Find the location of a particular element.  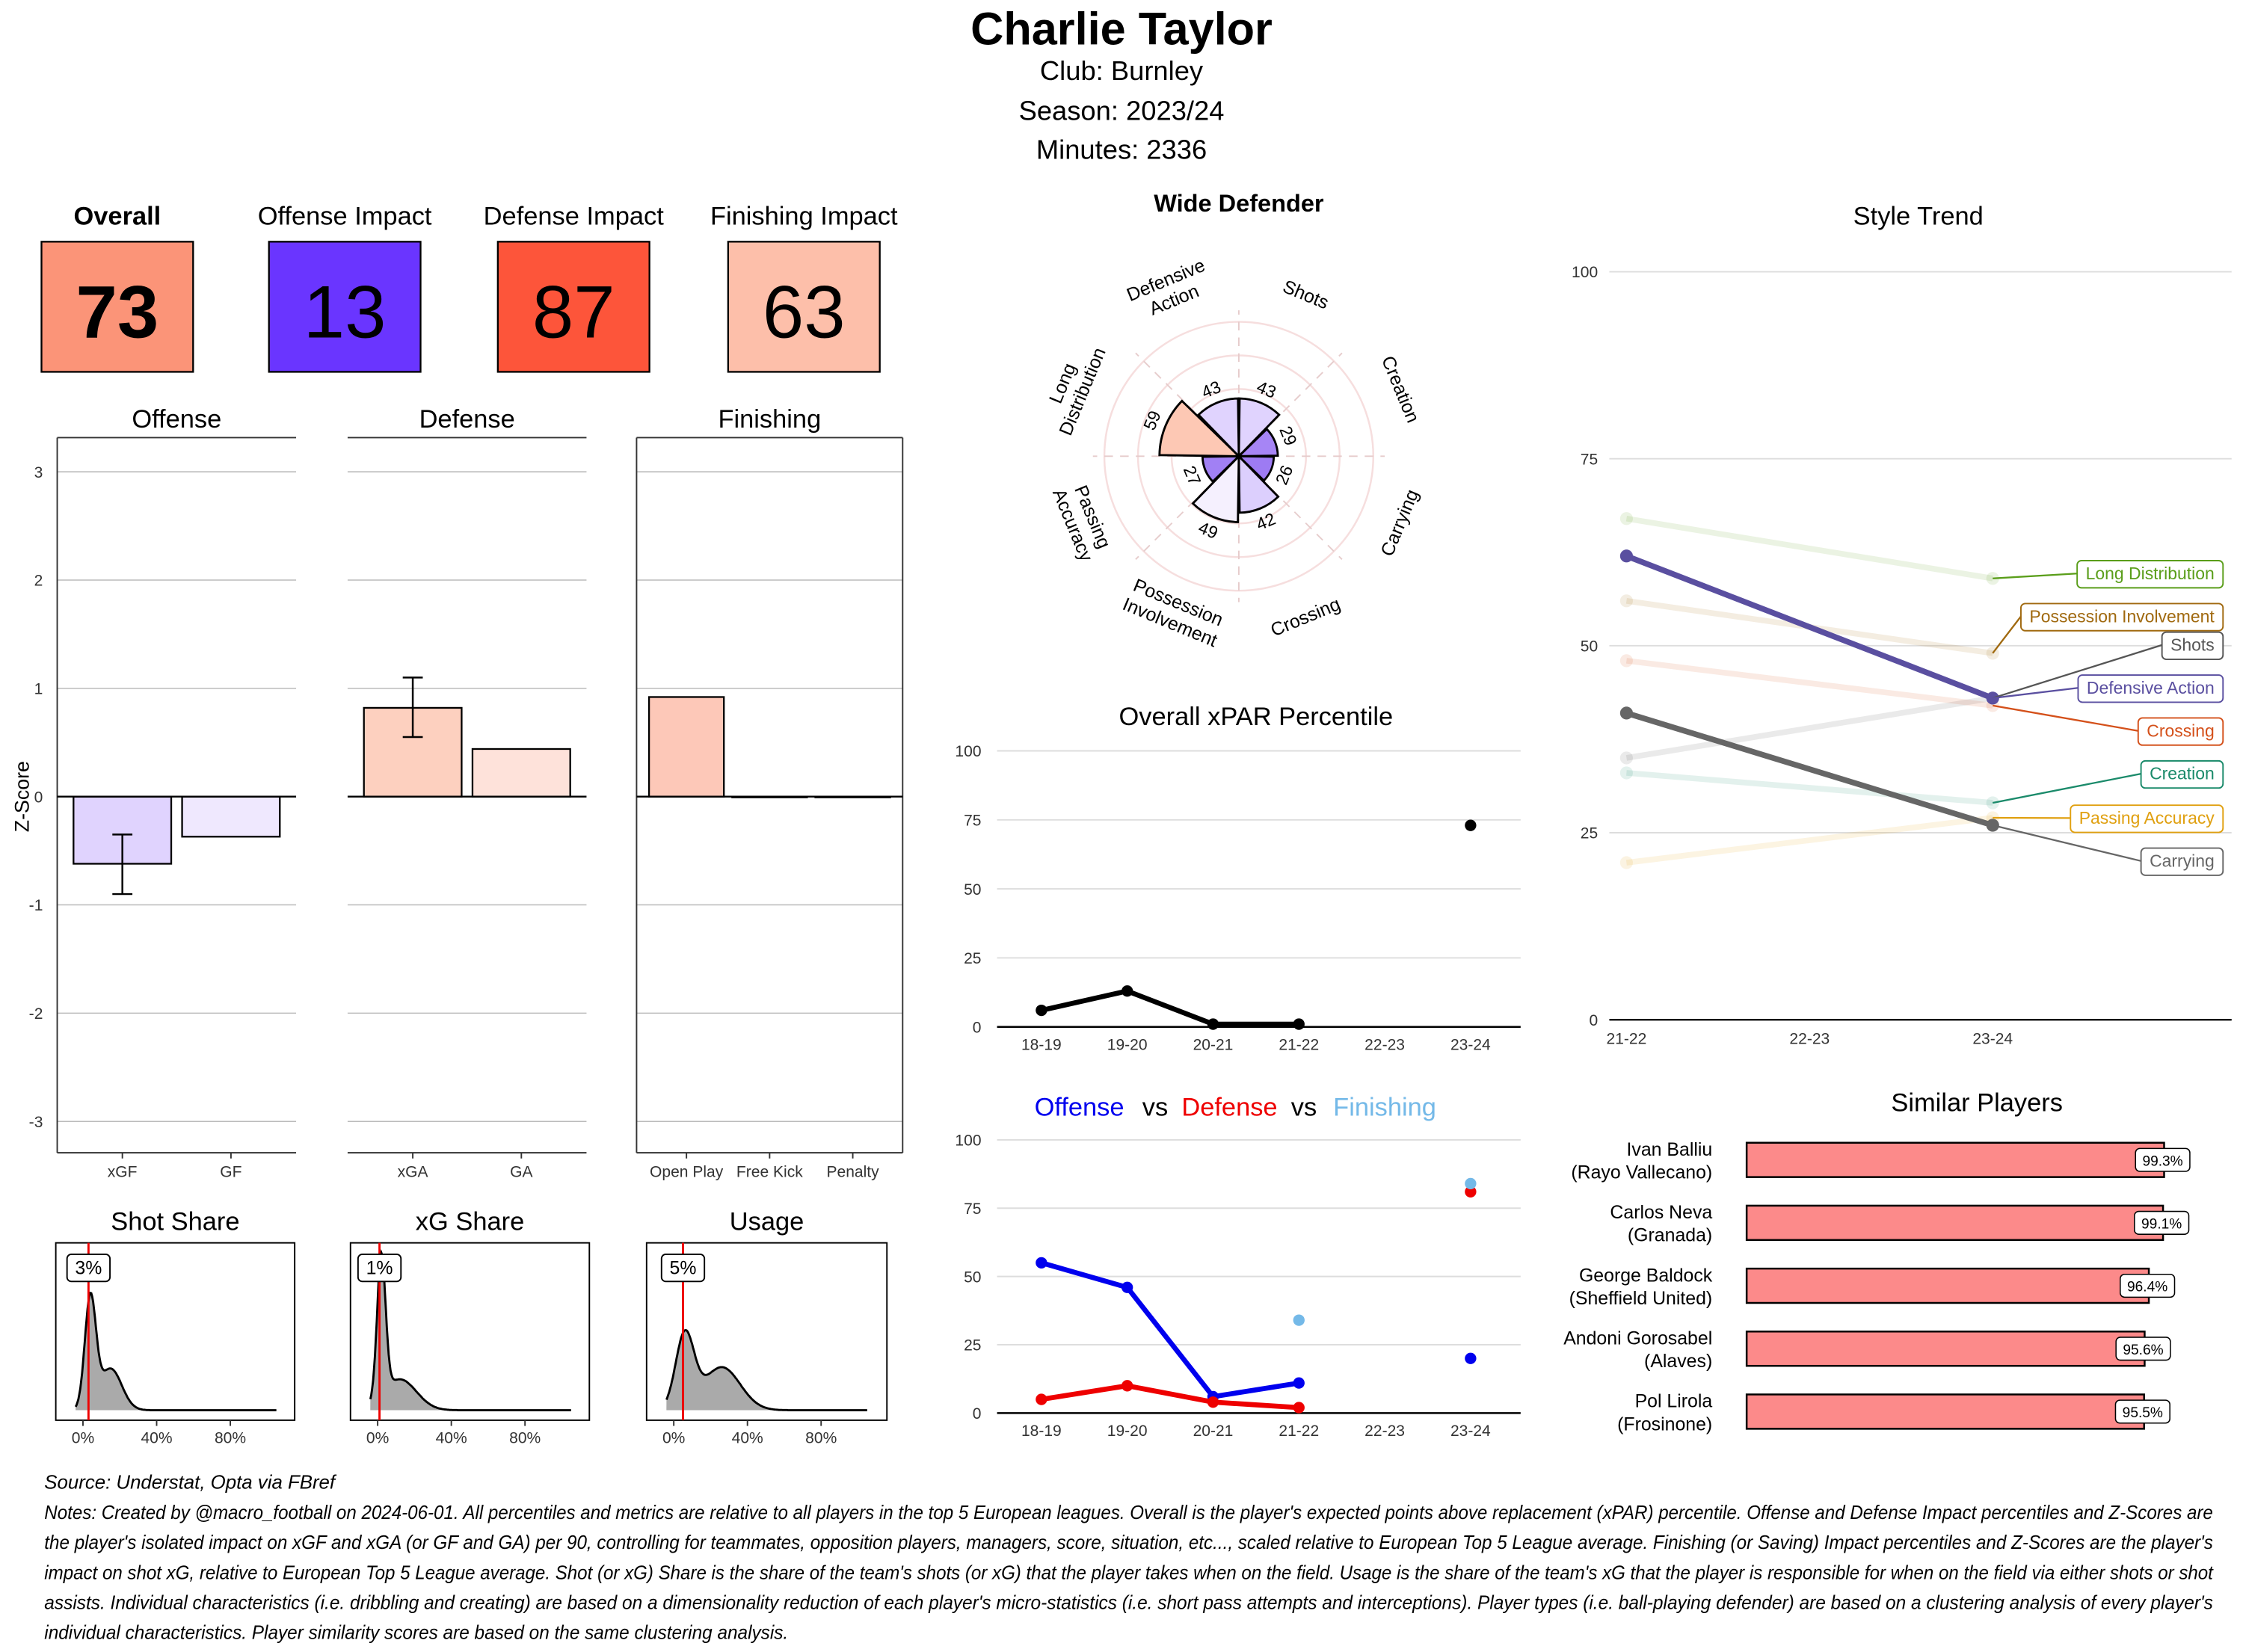

zscore-axis-label: Z-Score is located at coordinates (21, 797).